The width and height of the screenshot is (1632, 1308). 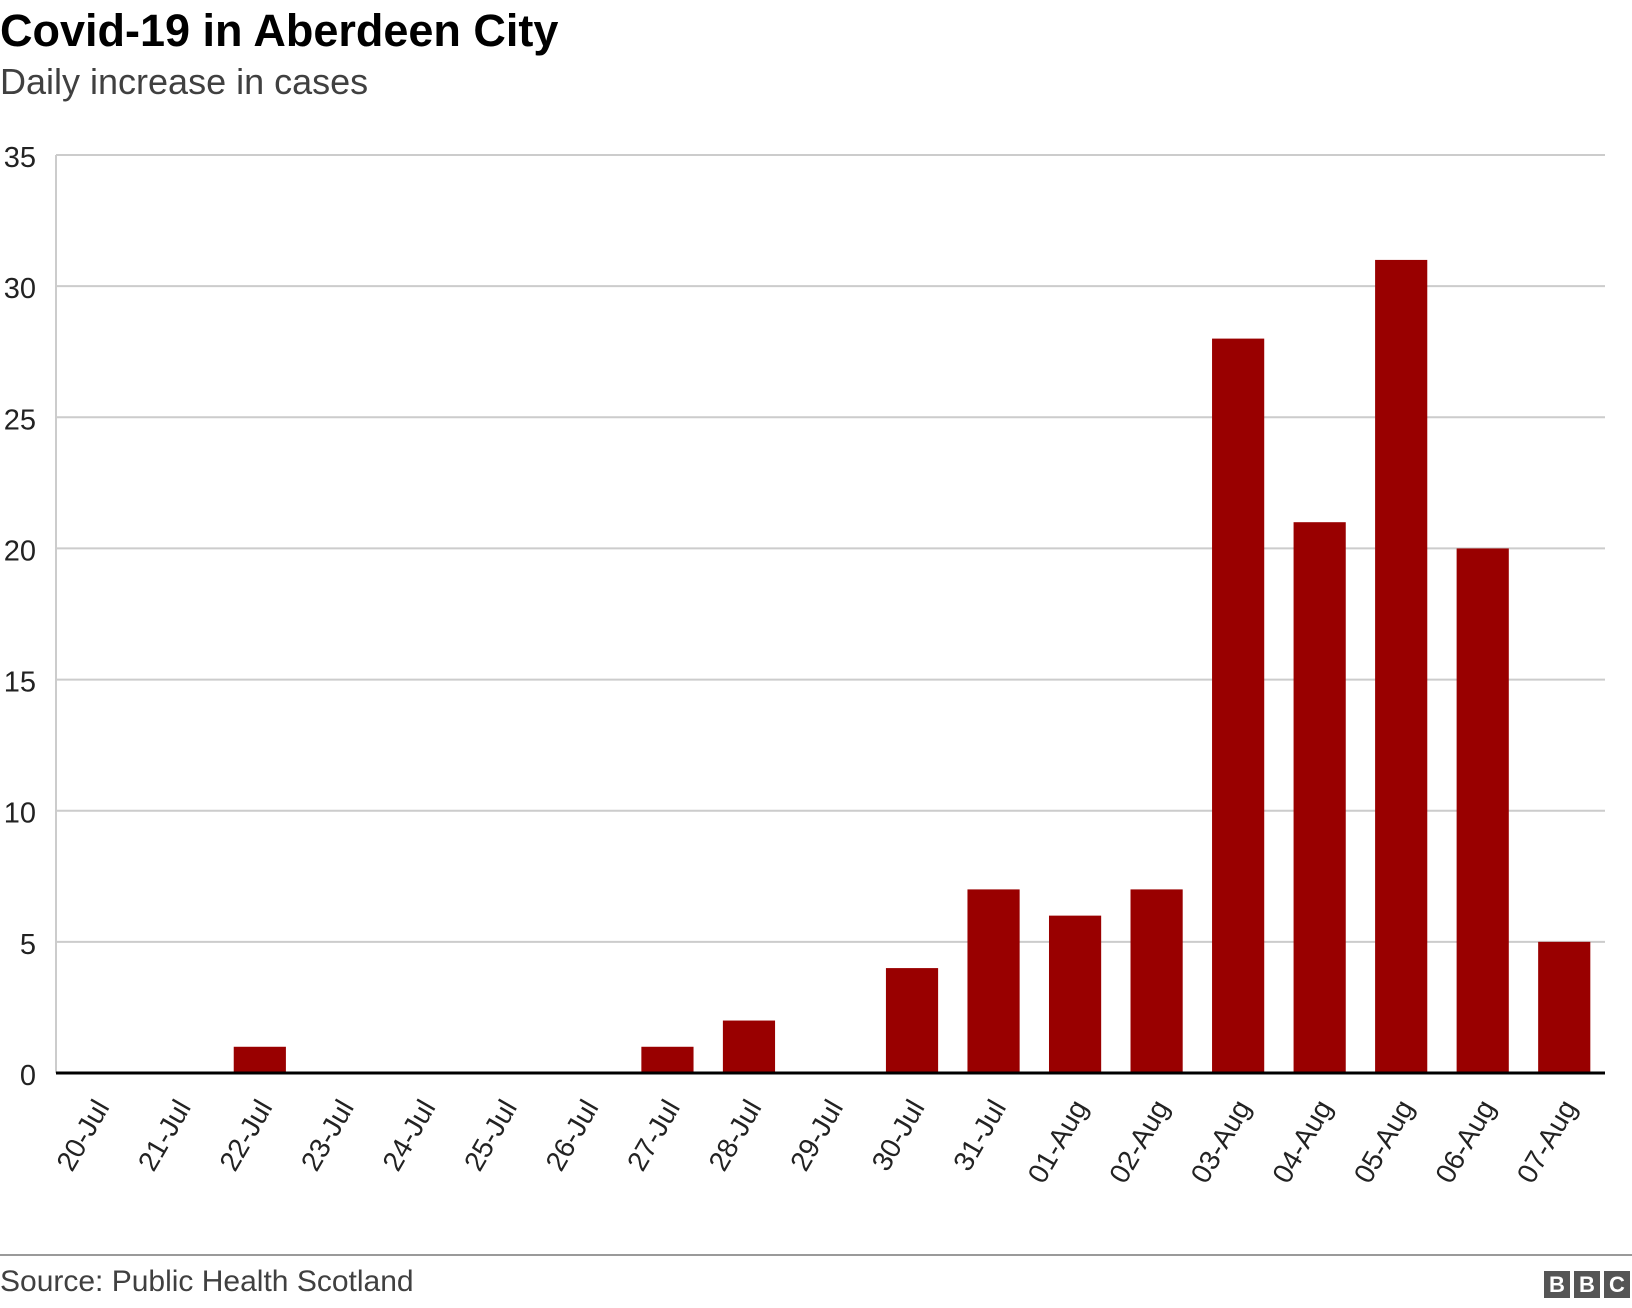 I want to click on y-tick-label: 30, so click(x=20, y=289).